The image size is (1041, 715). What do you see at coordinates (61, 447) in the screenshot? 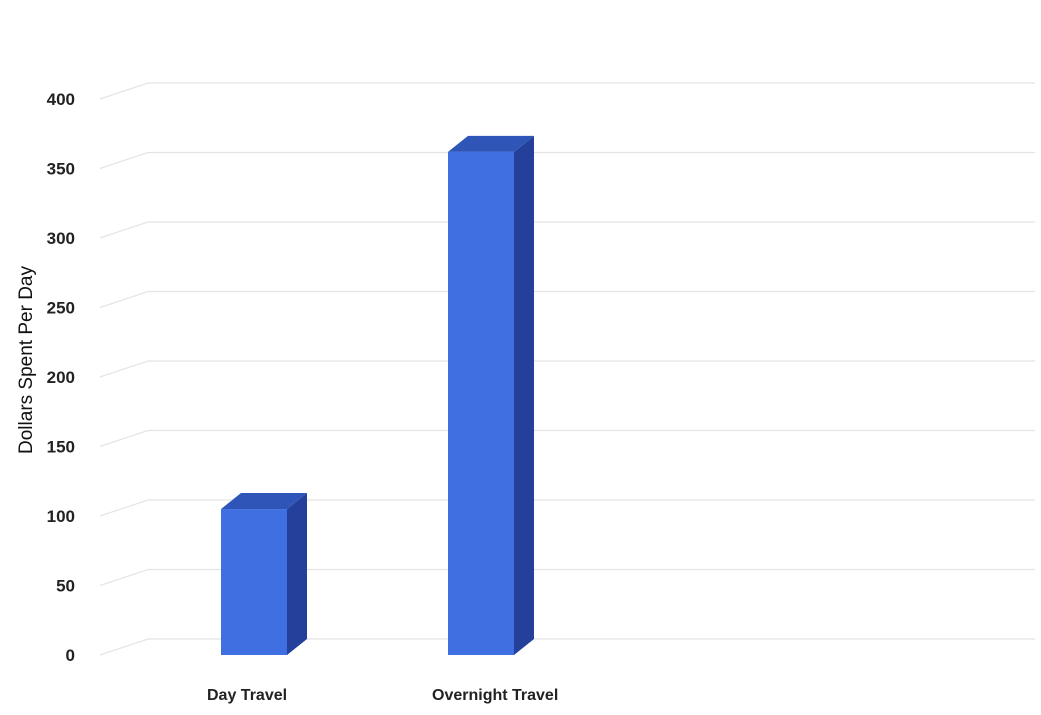
I see `y-tick-label: 150` at bounding box center [61, 447].